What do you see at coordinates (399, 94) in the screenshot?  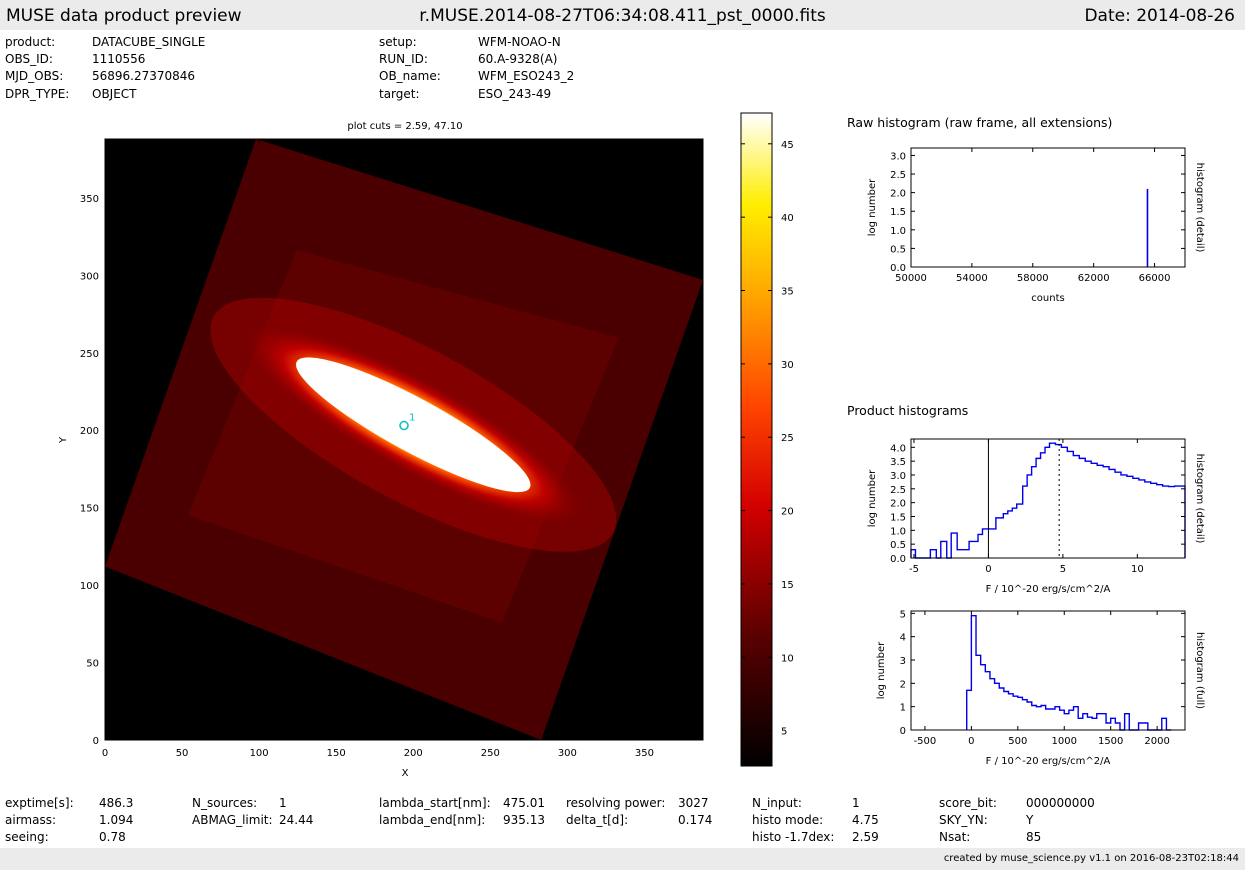 I see `info-label: target:` at bounding box center [399, 94].